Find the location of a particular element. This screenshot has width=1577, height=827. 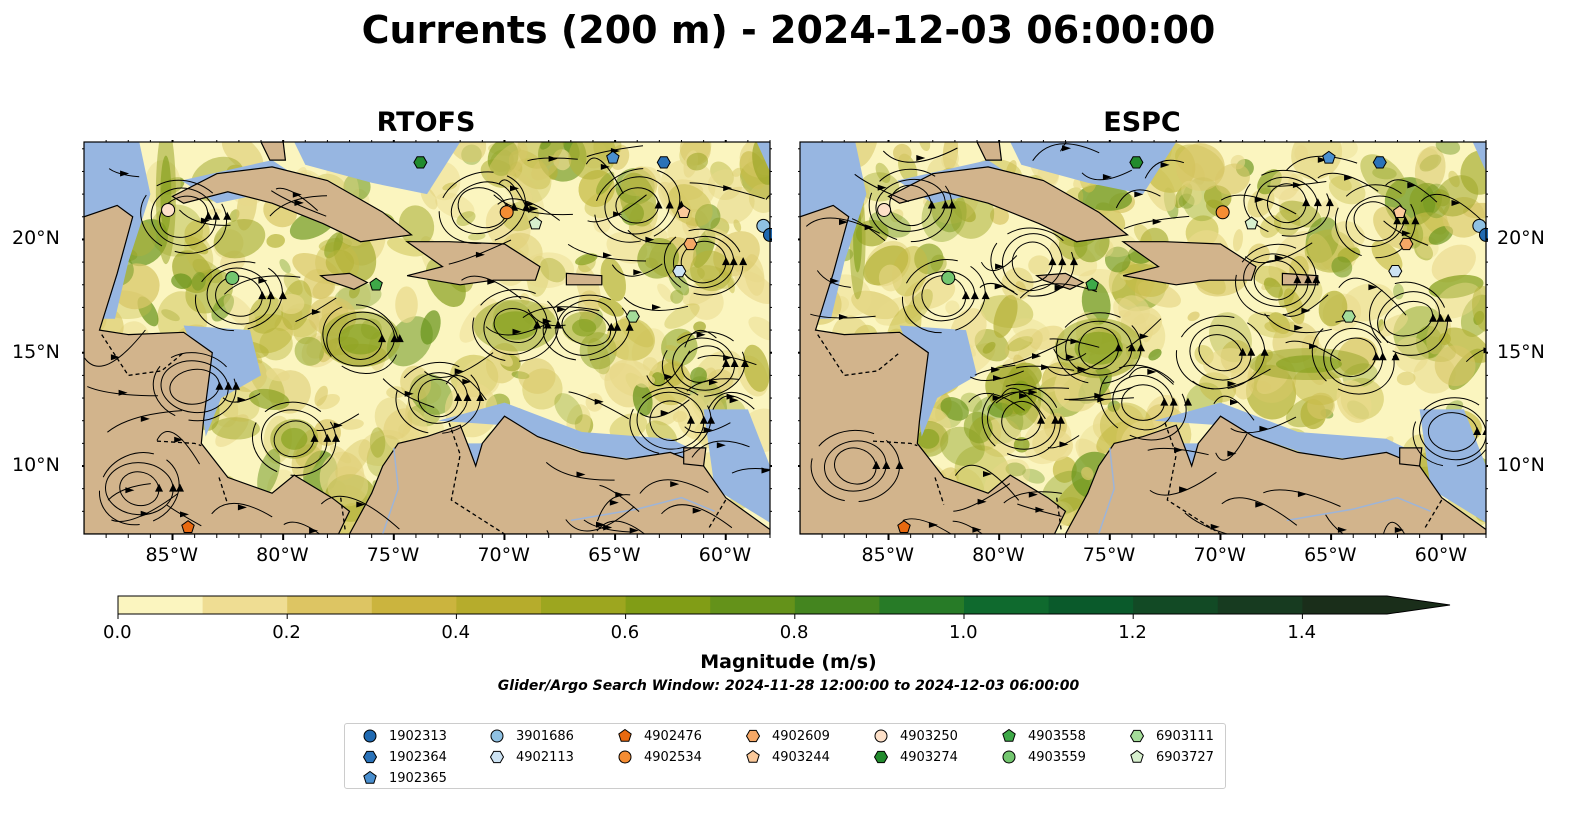

colorbar-tick-label: 0.8 is located at coordinates (794, 632).